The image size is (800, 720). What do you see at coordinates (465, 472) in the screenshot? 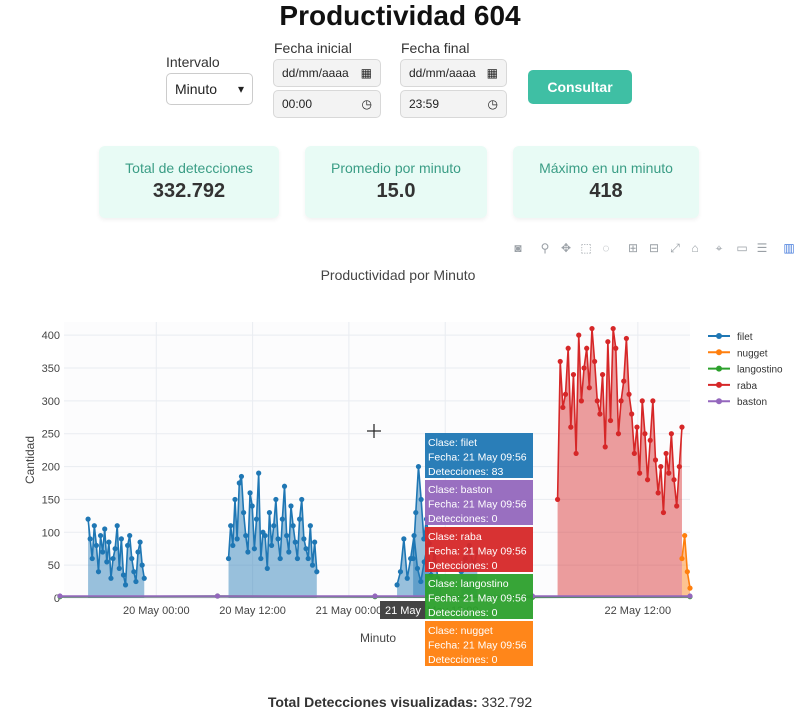
I see `hover-tooltip-text: Detecciones: 83` at bounding box center [465, 472].